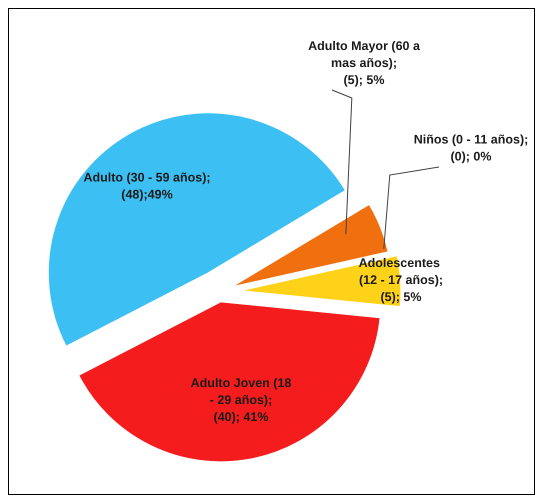 This screenshot has width=543, height=501. Describe the element at coordinates (471, 157) in the screenshot. I see `text: (0); 0%` at that location.